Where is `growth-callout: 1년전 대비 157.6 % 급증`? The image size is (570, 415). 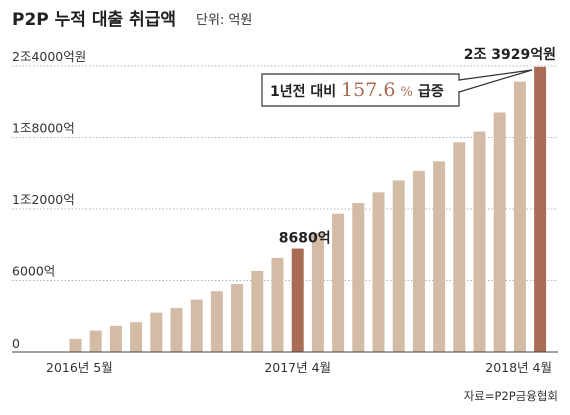 growth-callout: 1년전 대비 157.6 % 급증 is located at coordinates (397, 88).